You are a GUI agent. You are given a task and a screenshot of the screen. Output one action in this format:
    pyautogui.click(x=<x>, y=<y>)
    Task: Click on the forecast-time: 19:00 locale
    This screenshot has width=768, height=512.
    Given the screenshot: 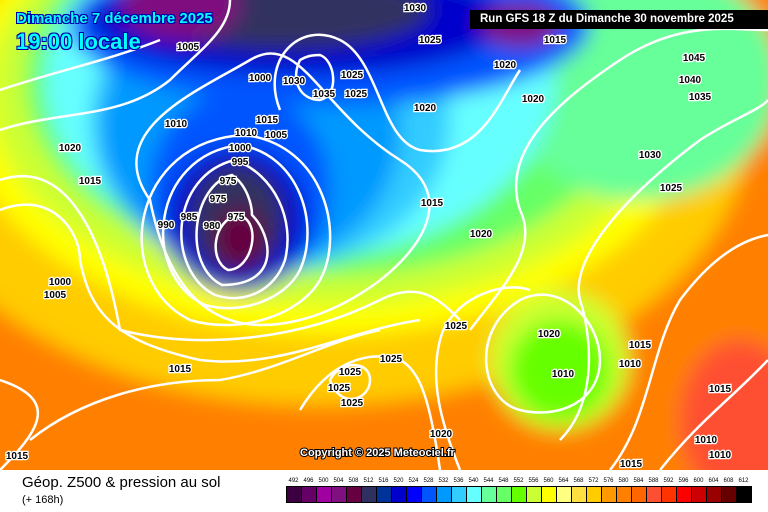 What is the action you would take?
    pyautogui.click(x=78, y=41)
    